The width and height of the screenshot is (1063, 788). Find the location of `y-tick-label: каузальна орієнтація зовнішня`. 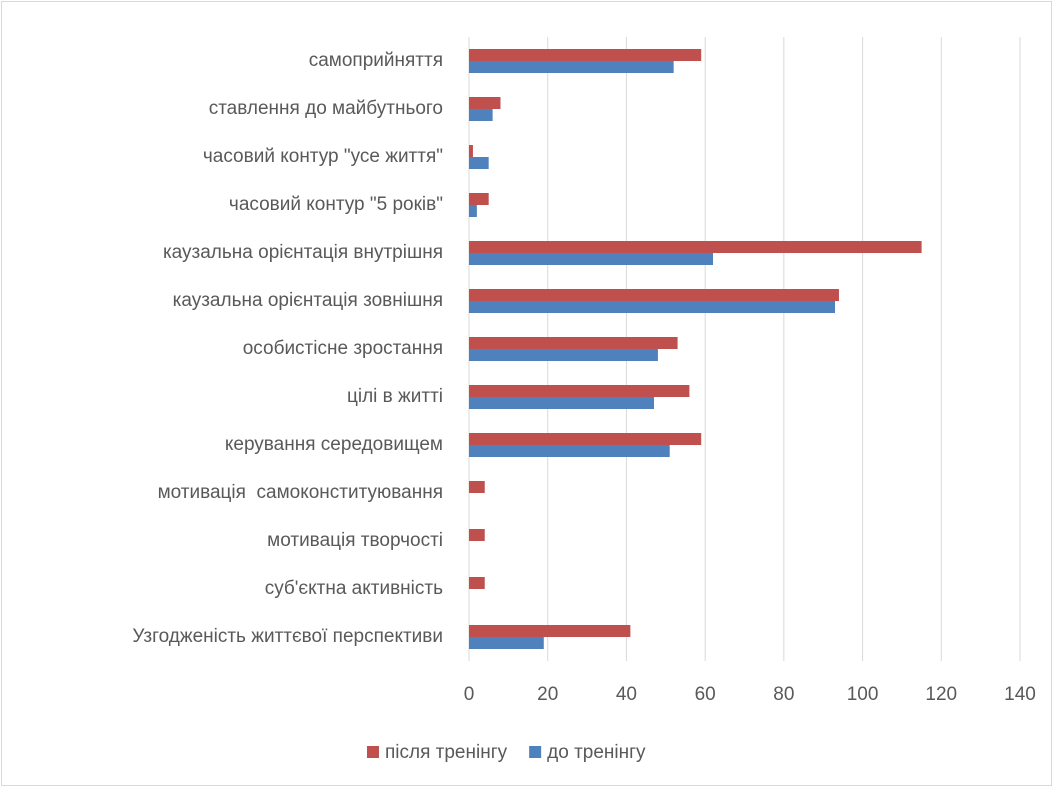

y-tick-label: каузальна орієнтація зовнішня is located at coordinates (308, 300).